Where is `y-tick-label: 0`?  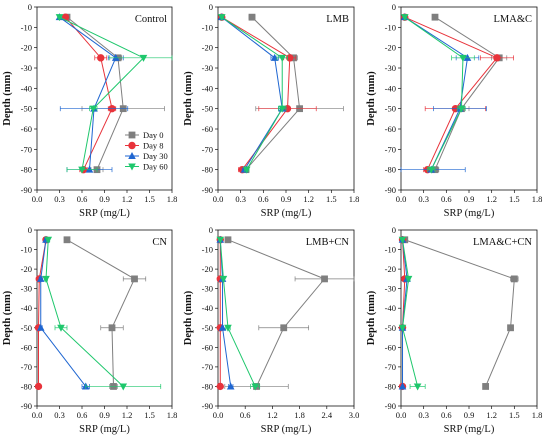
y-tick-label: 0 is located at coordinates (394, 230).